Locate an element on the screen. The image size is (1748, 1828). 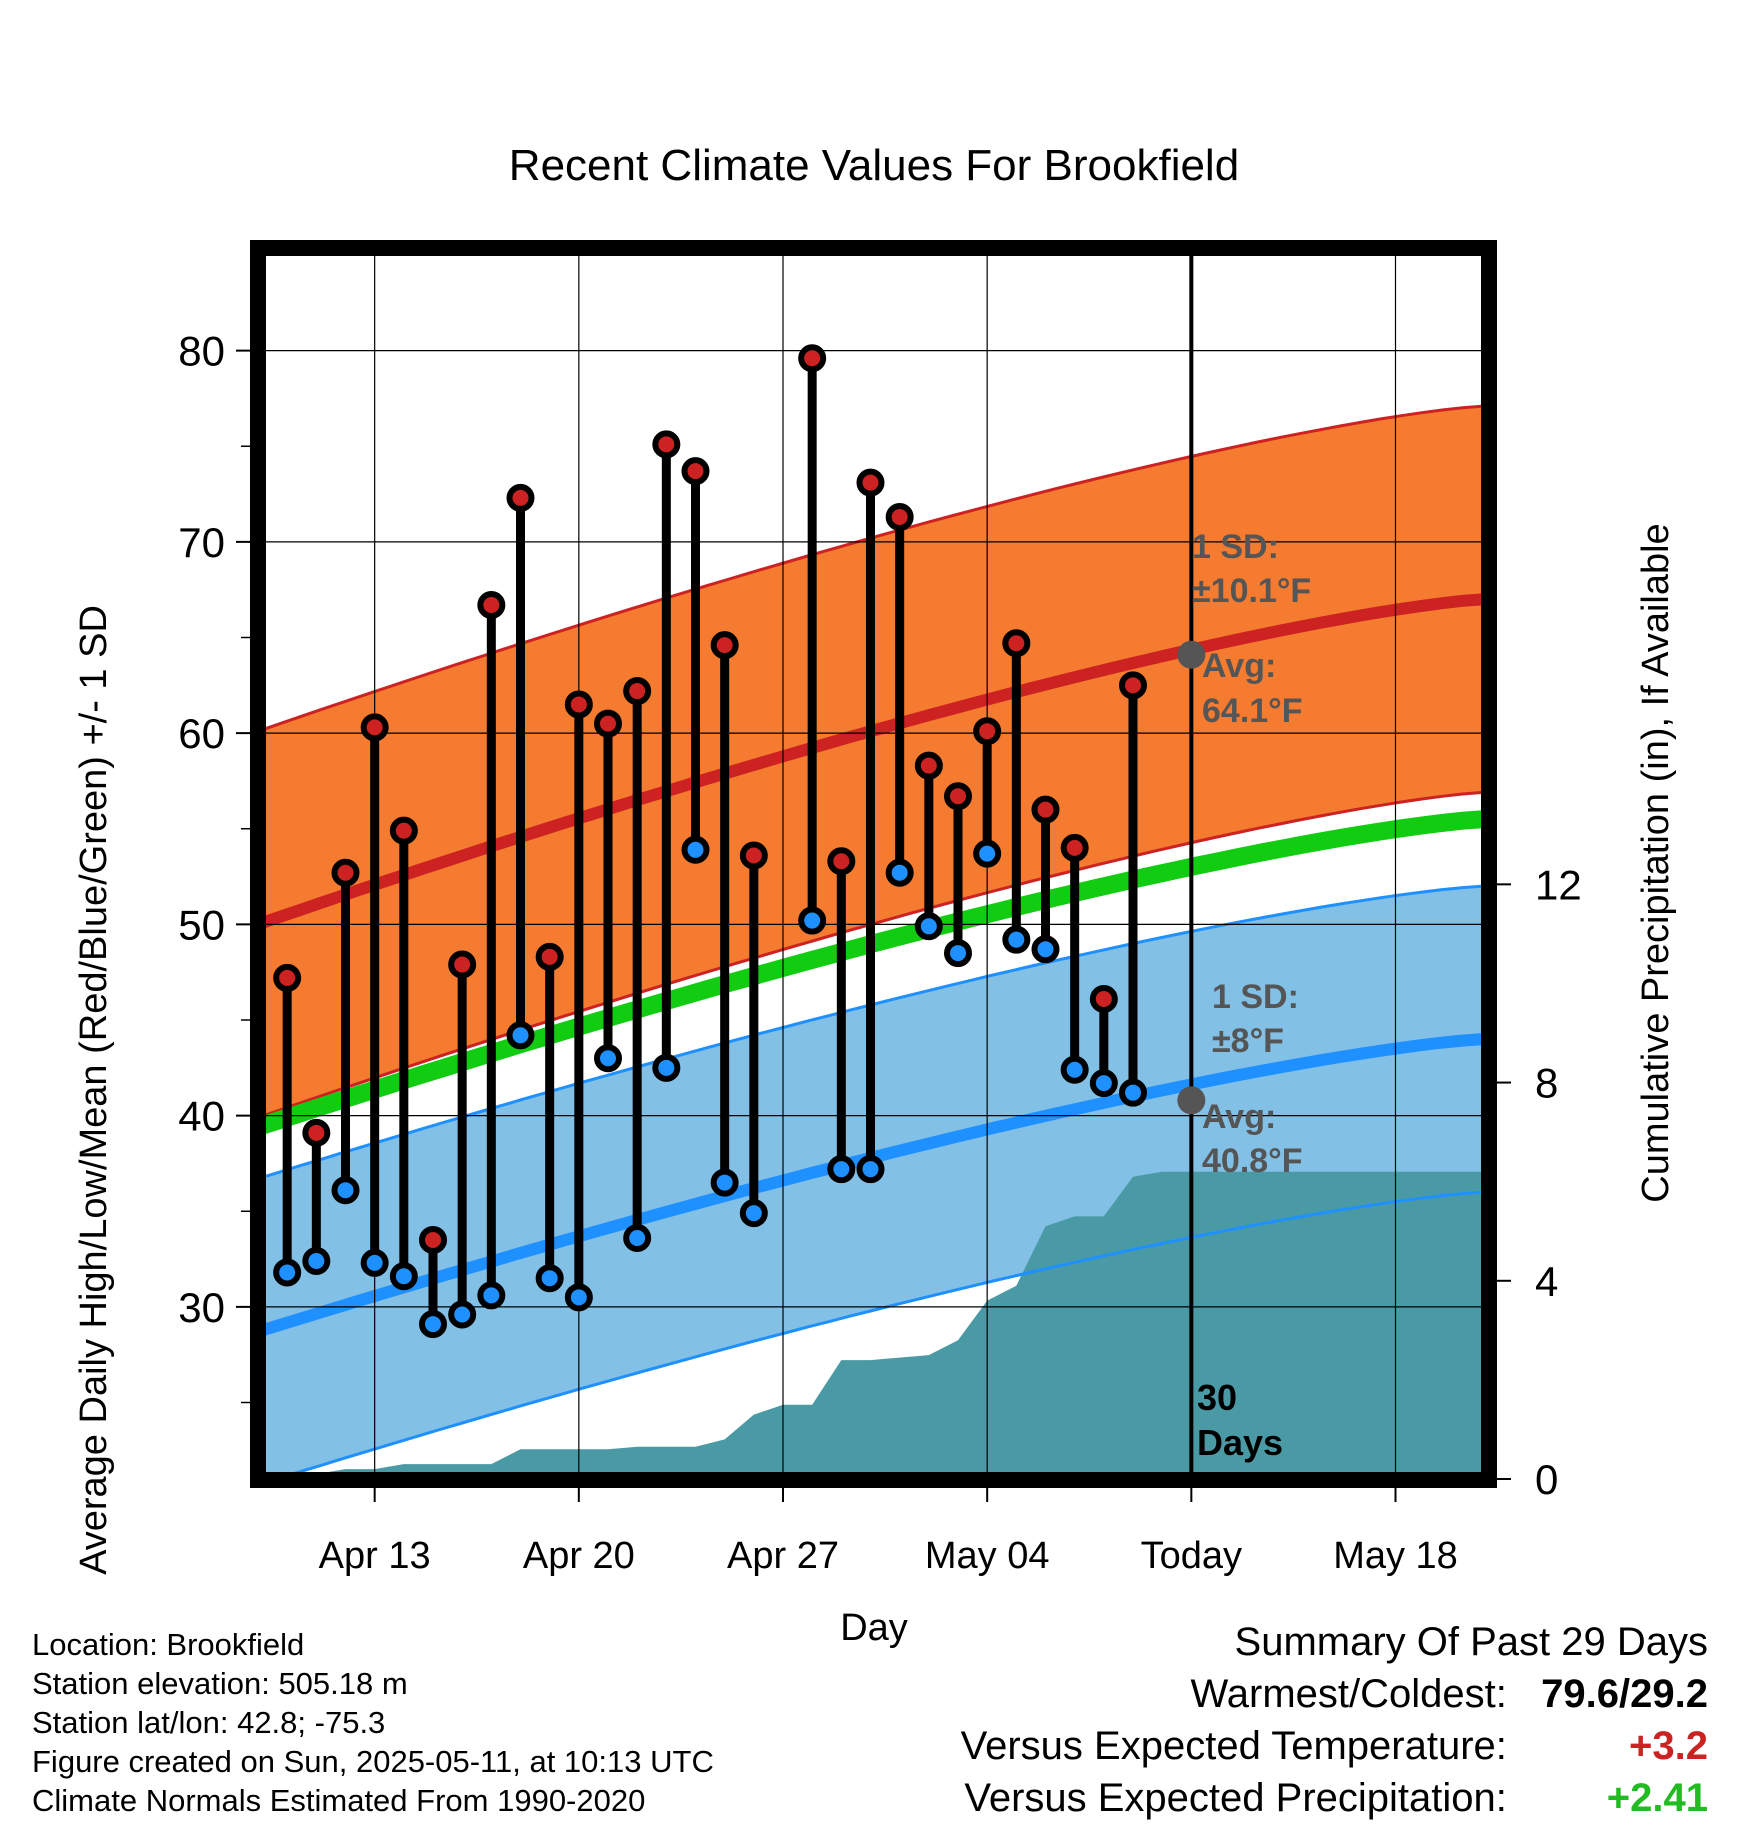
x-tick-label: Today is located at coordinates (1191, 1556).